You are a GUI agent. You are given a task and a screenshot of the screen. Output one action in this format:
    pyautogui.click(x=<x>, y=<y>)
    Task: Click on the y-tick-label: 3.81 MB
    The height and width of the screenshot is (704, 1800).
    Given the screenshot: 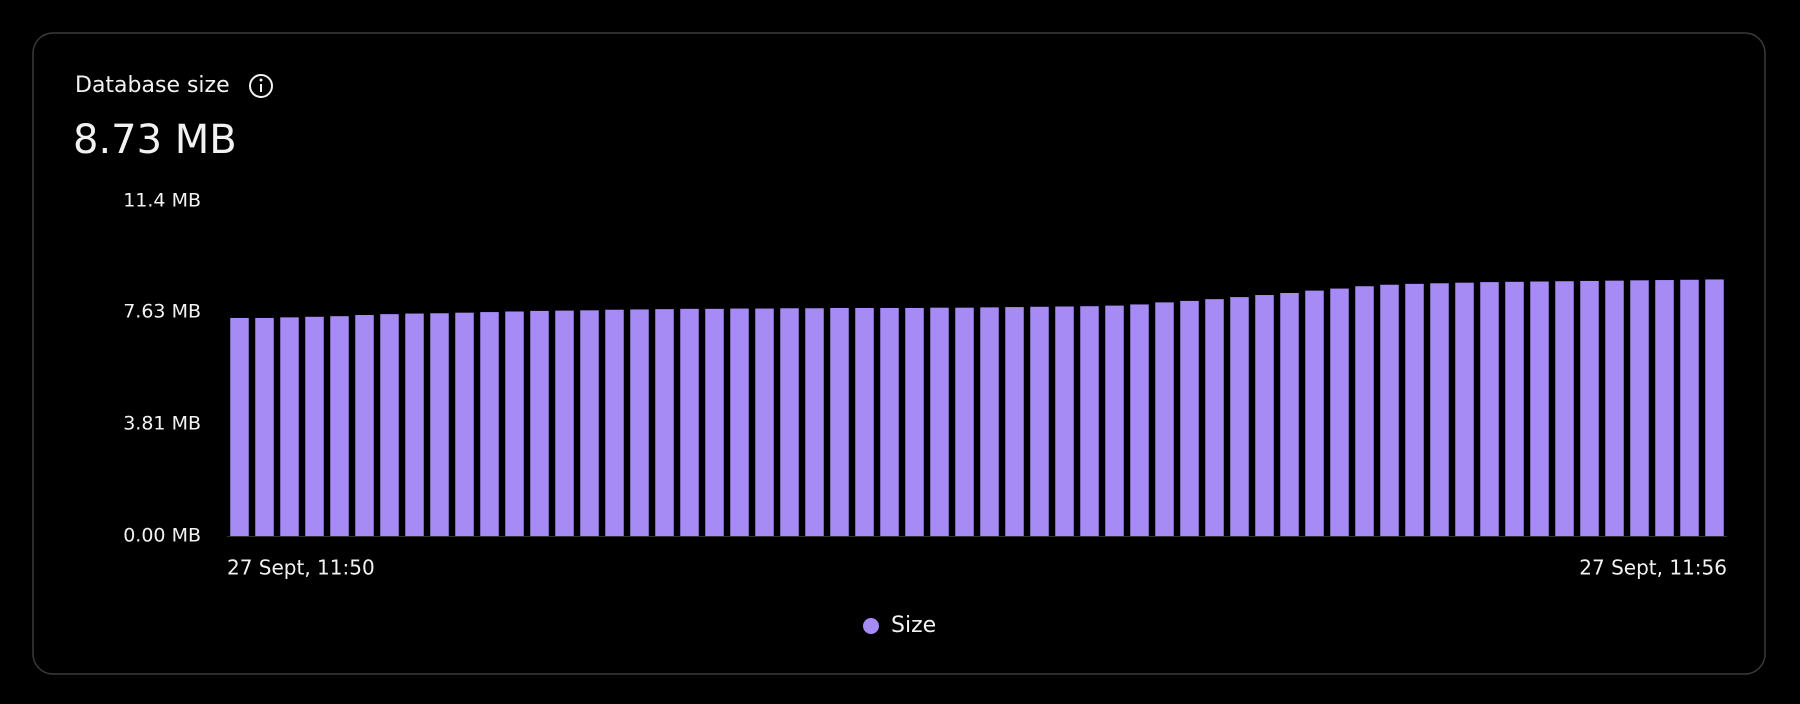 What is the action you would take?
    pyautogui.click(x=162, y=424)
    